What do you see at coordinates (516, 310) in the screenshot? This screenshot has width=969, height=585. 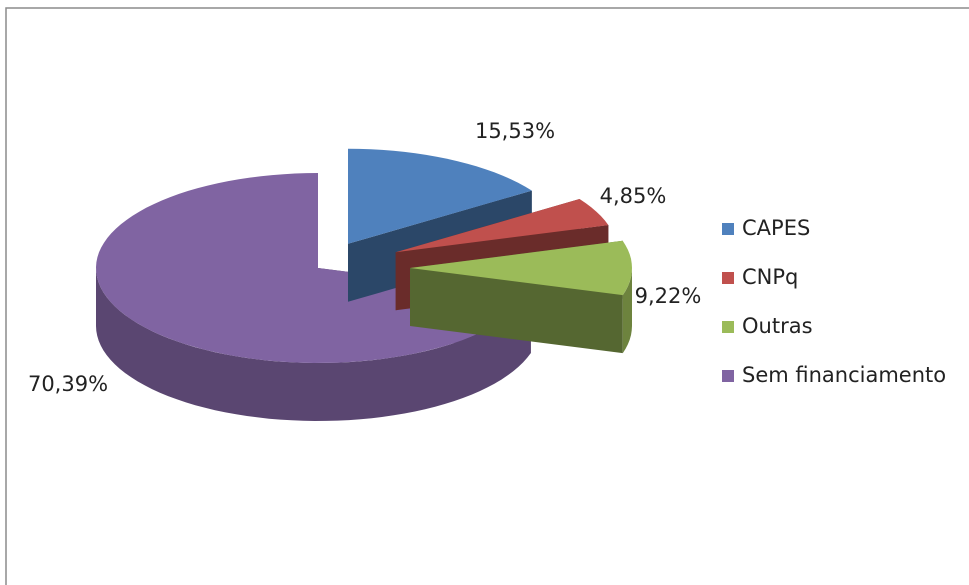 I see `slice-side` at bounding box center [516, 310].